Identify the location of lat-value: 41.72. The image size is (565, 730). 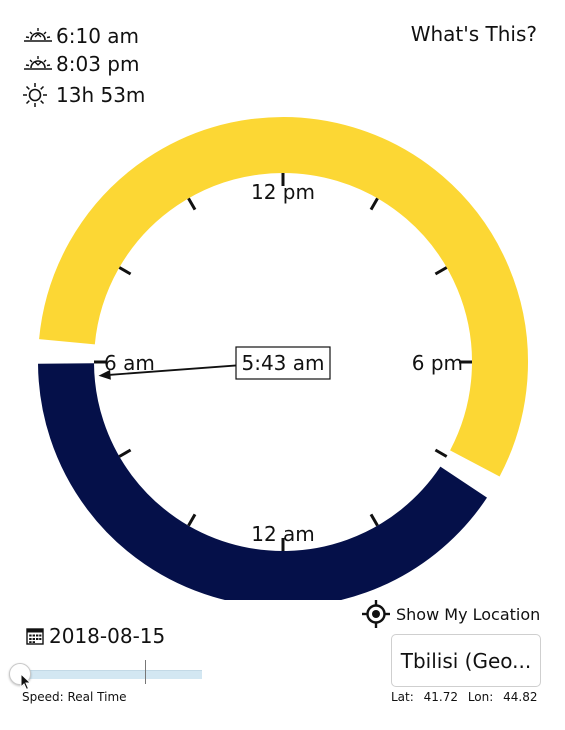
(440, 697).